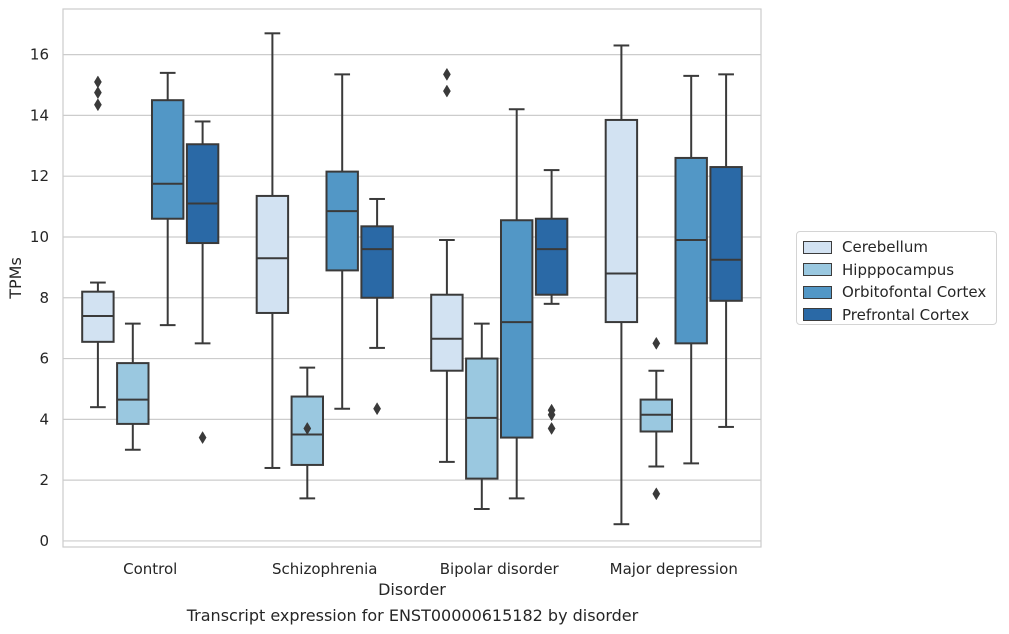 The height and width of the screenshot is (634, 1009). I want to click on legend-swatch-prefrontal-cortex, so click(817, 315).